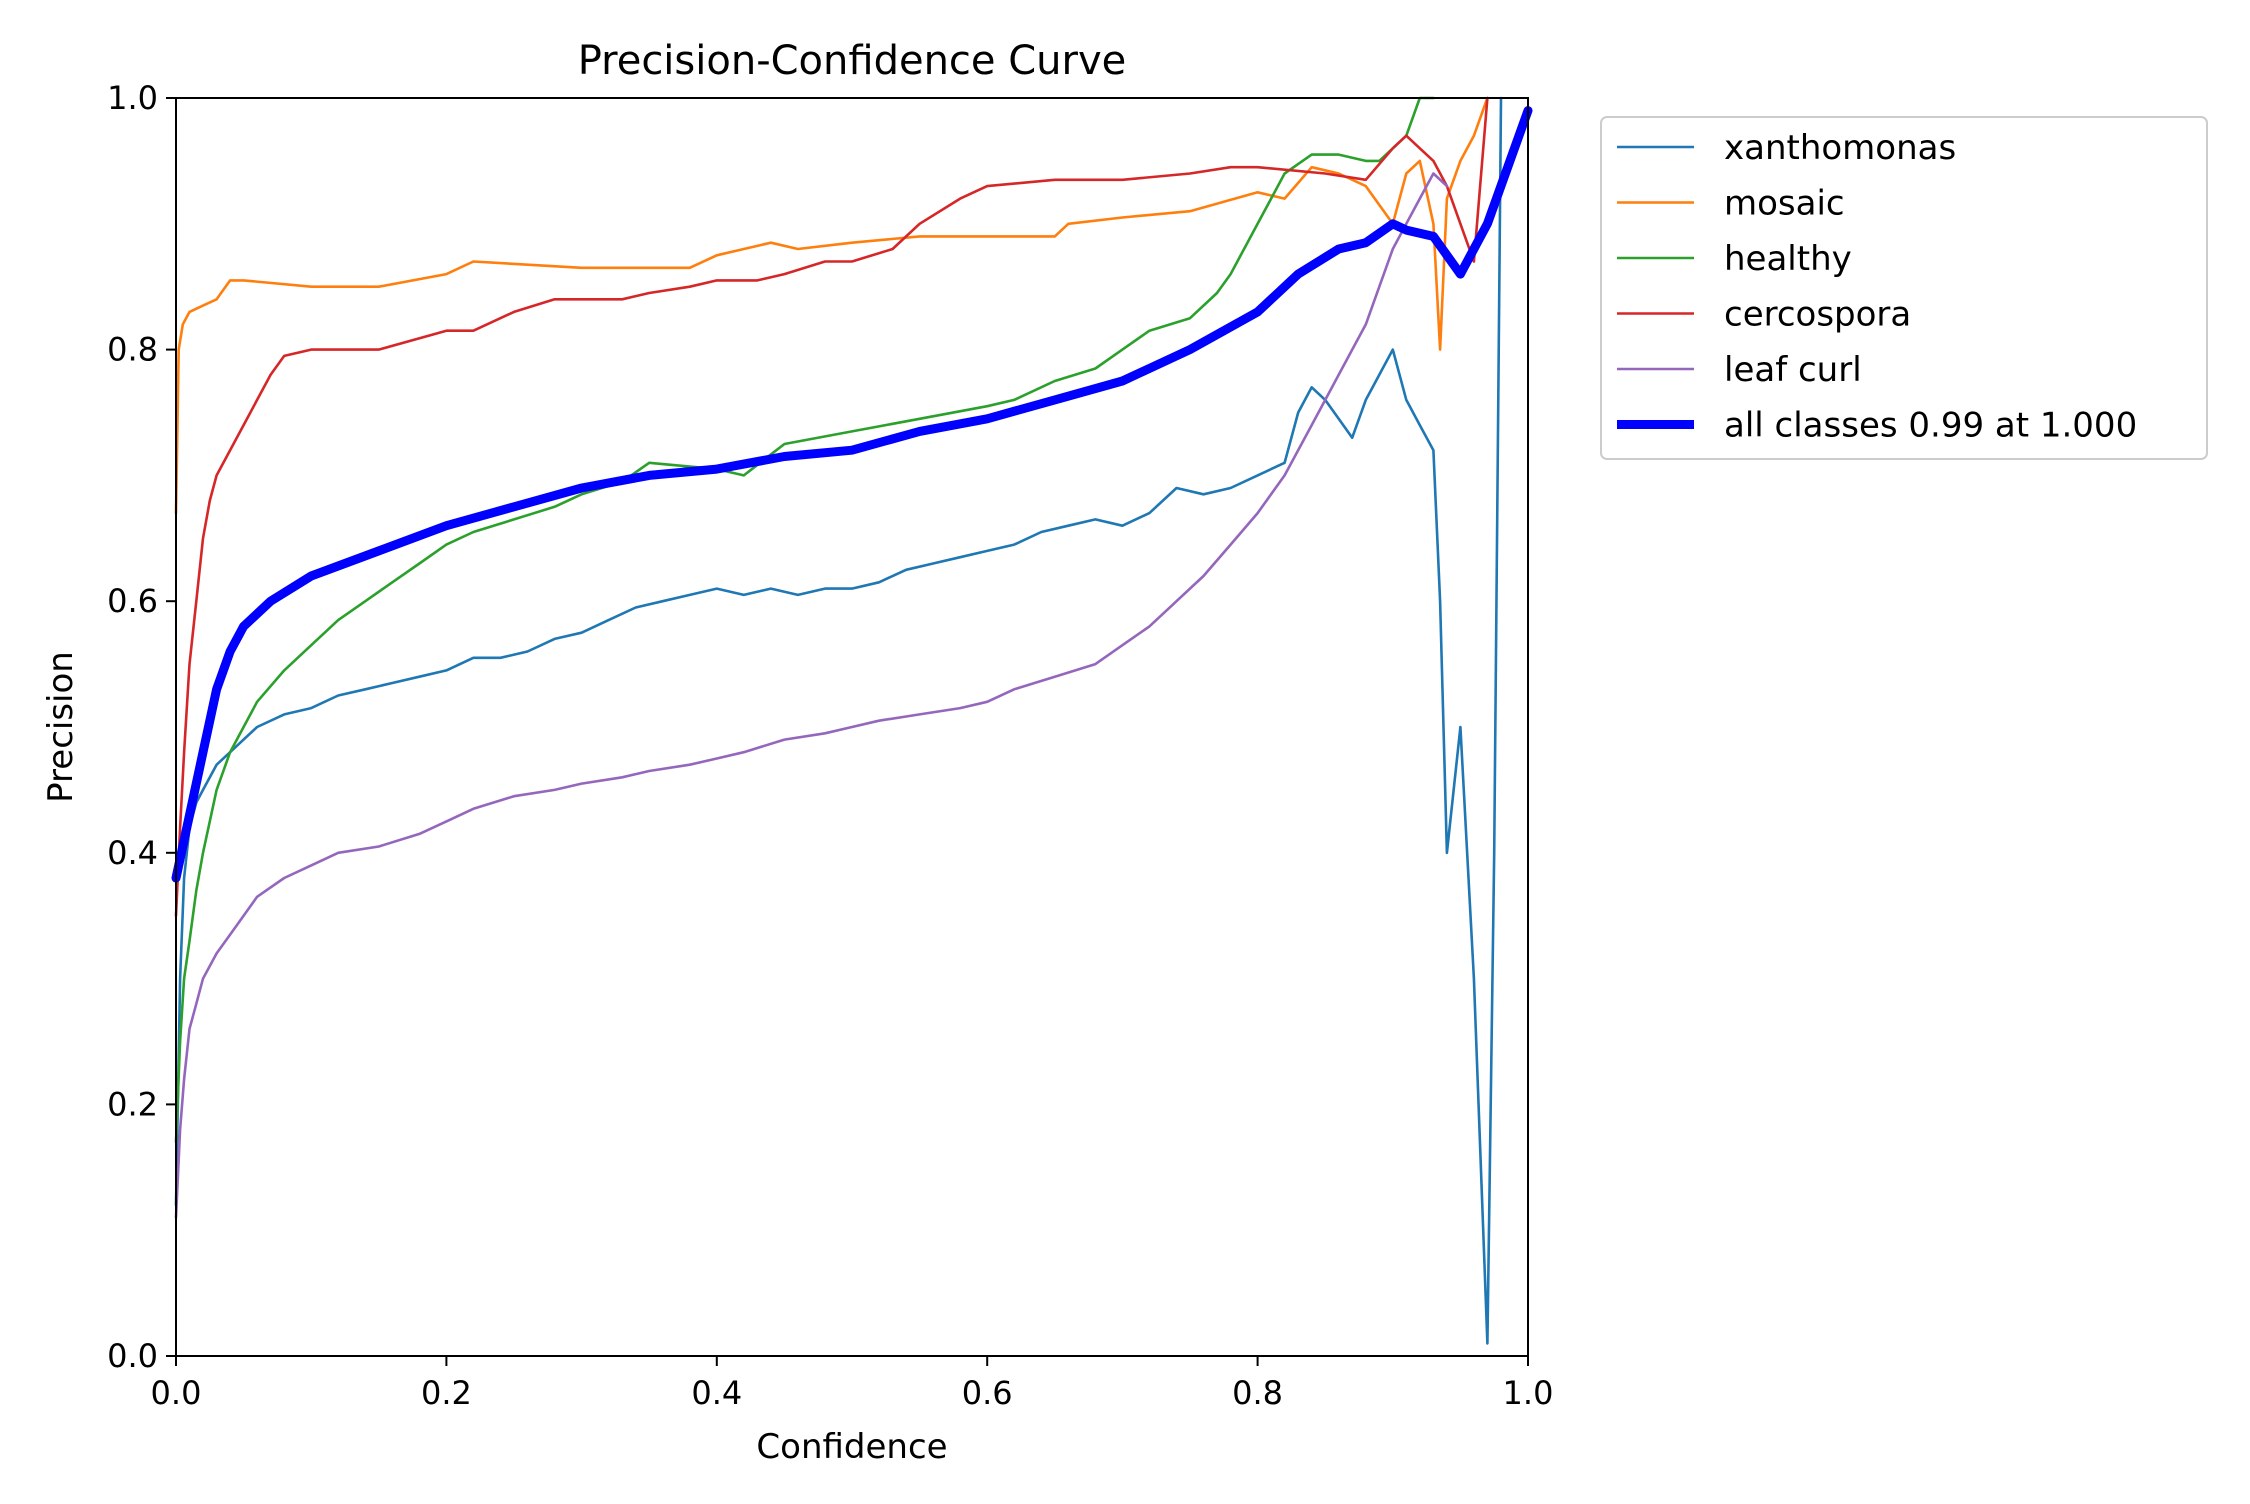 This screenshot has width=2250, height=1504. Describe the element at coordinates (132, 98) in the screenshot. I see `y-tick-label: 1.0` at that location.